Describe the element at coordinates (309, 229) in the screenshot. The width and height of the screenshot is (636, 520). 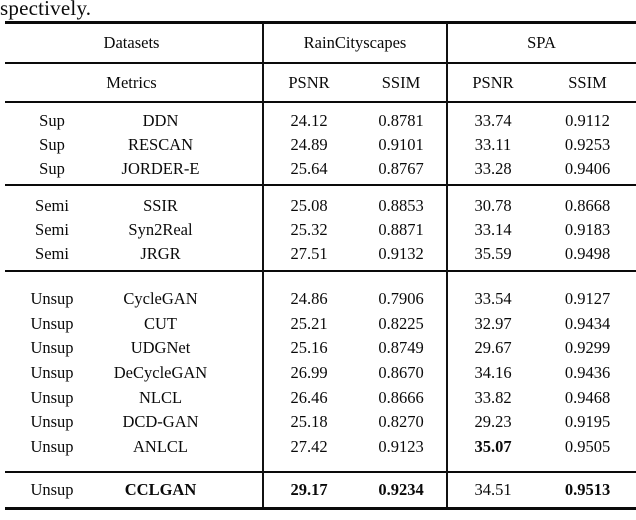
I see `value-cell: 25.32` at that location.